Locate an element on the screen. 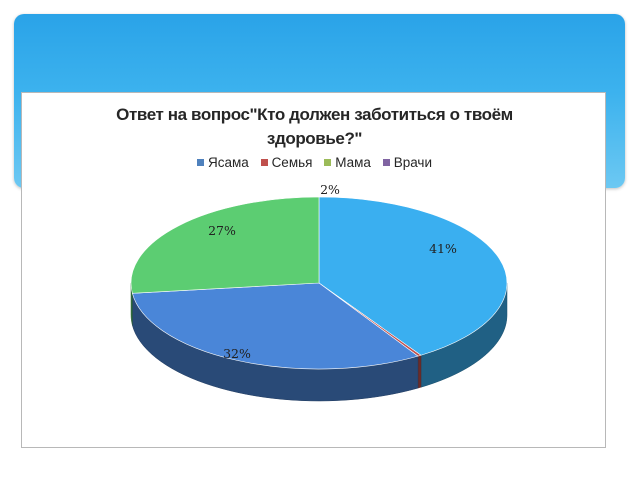  chart-legend: Ясама Семья Мама Врачи is located at coordinates (314, 162).